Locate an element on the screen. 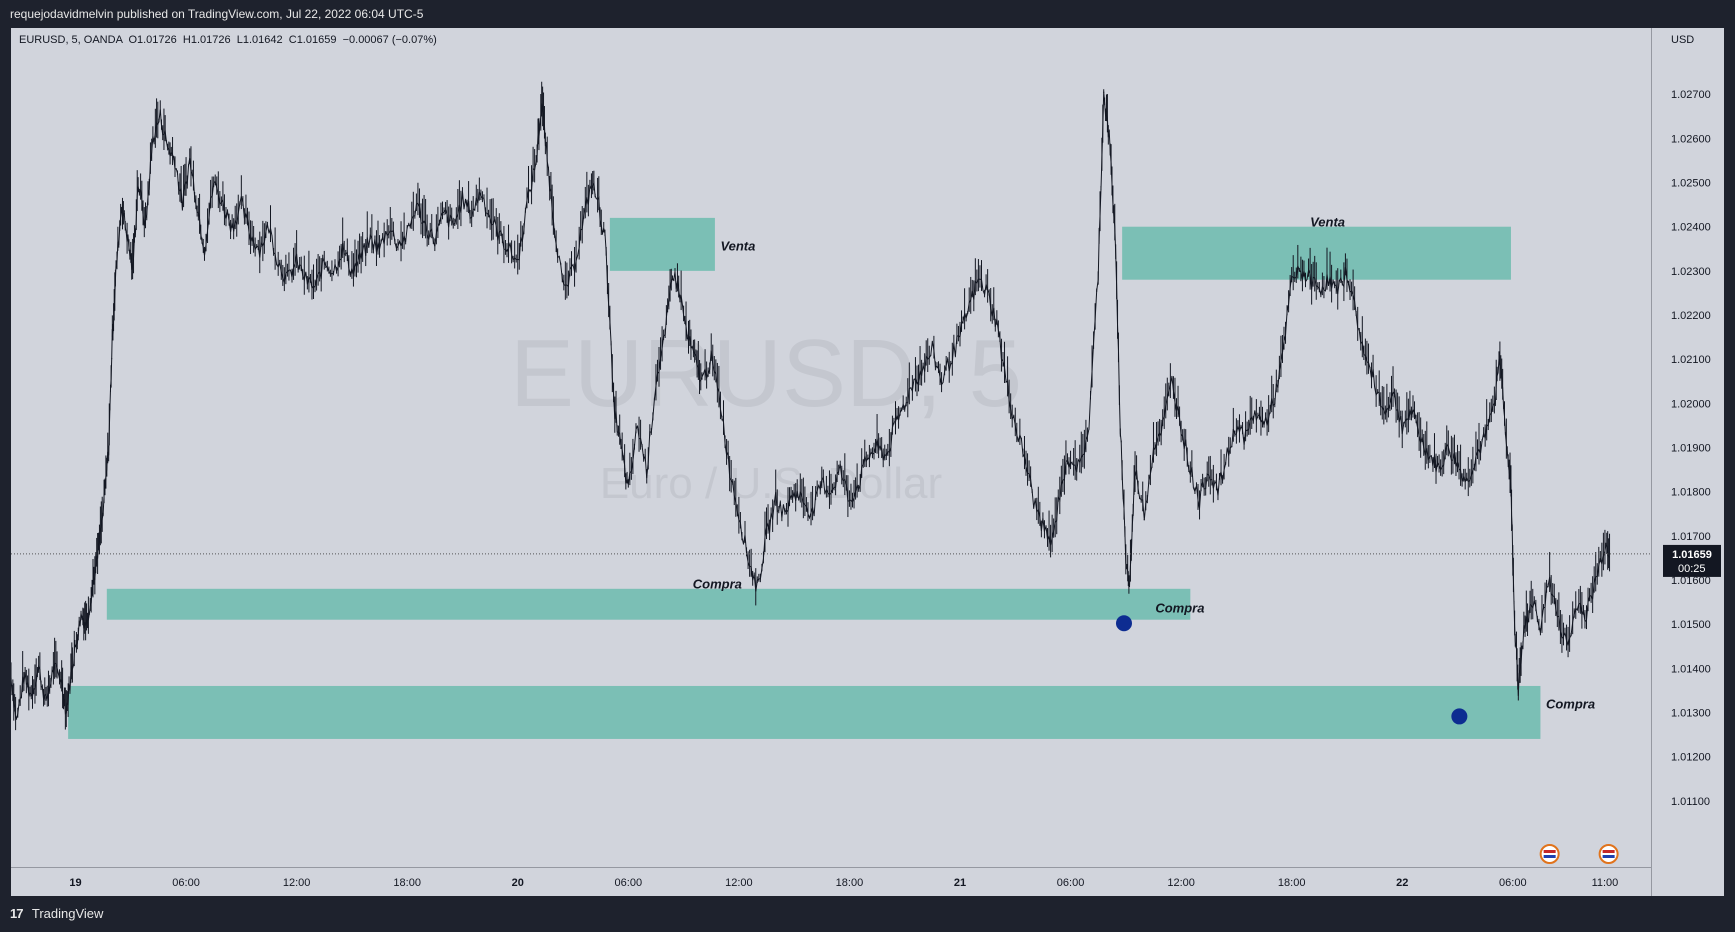 The image size is (1735, 932). price-tick-label: 1.02600 is located at coordinates (1691, 139).